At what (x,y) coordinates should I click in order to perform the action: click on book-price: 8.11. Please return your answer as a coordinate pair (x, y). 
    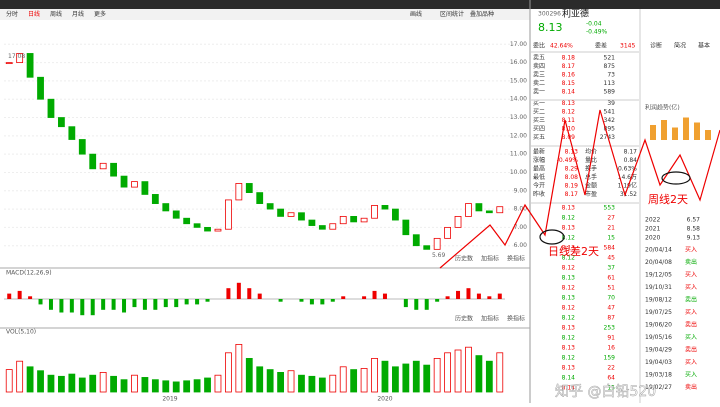
    Looking at the image, I should click on (569, 120).